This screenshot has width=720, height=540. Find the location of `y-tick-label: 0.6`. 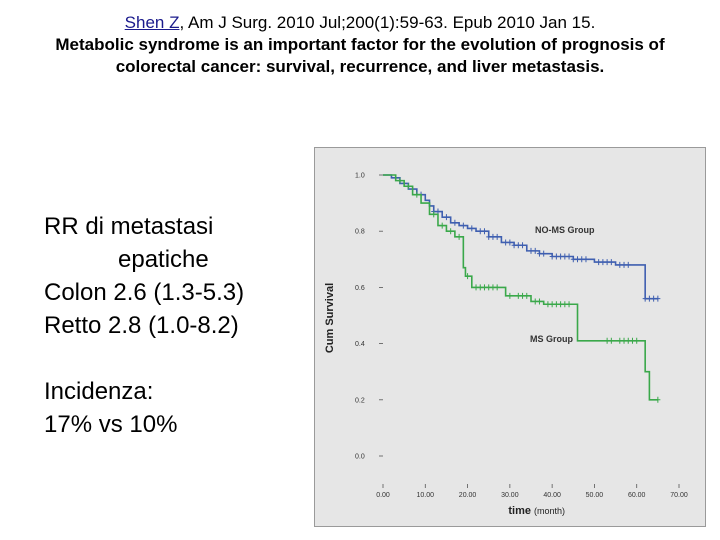

y-tick-label: 0.6 is located at coordinates (360, 288).